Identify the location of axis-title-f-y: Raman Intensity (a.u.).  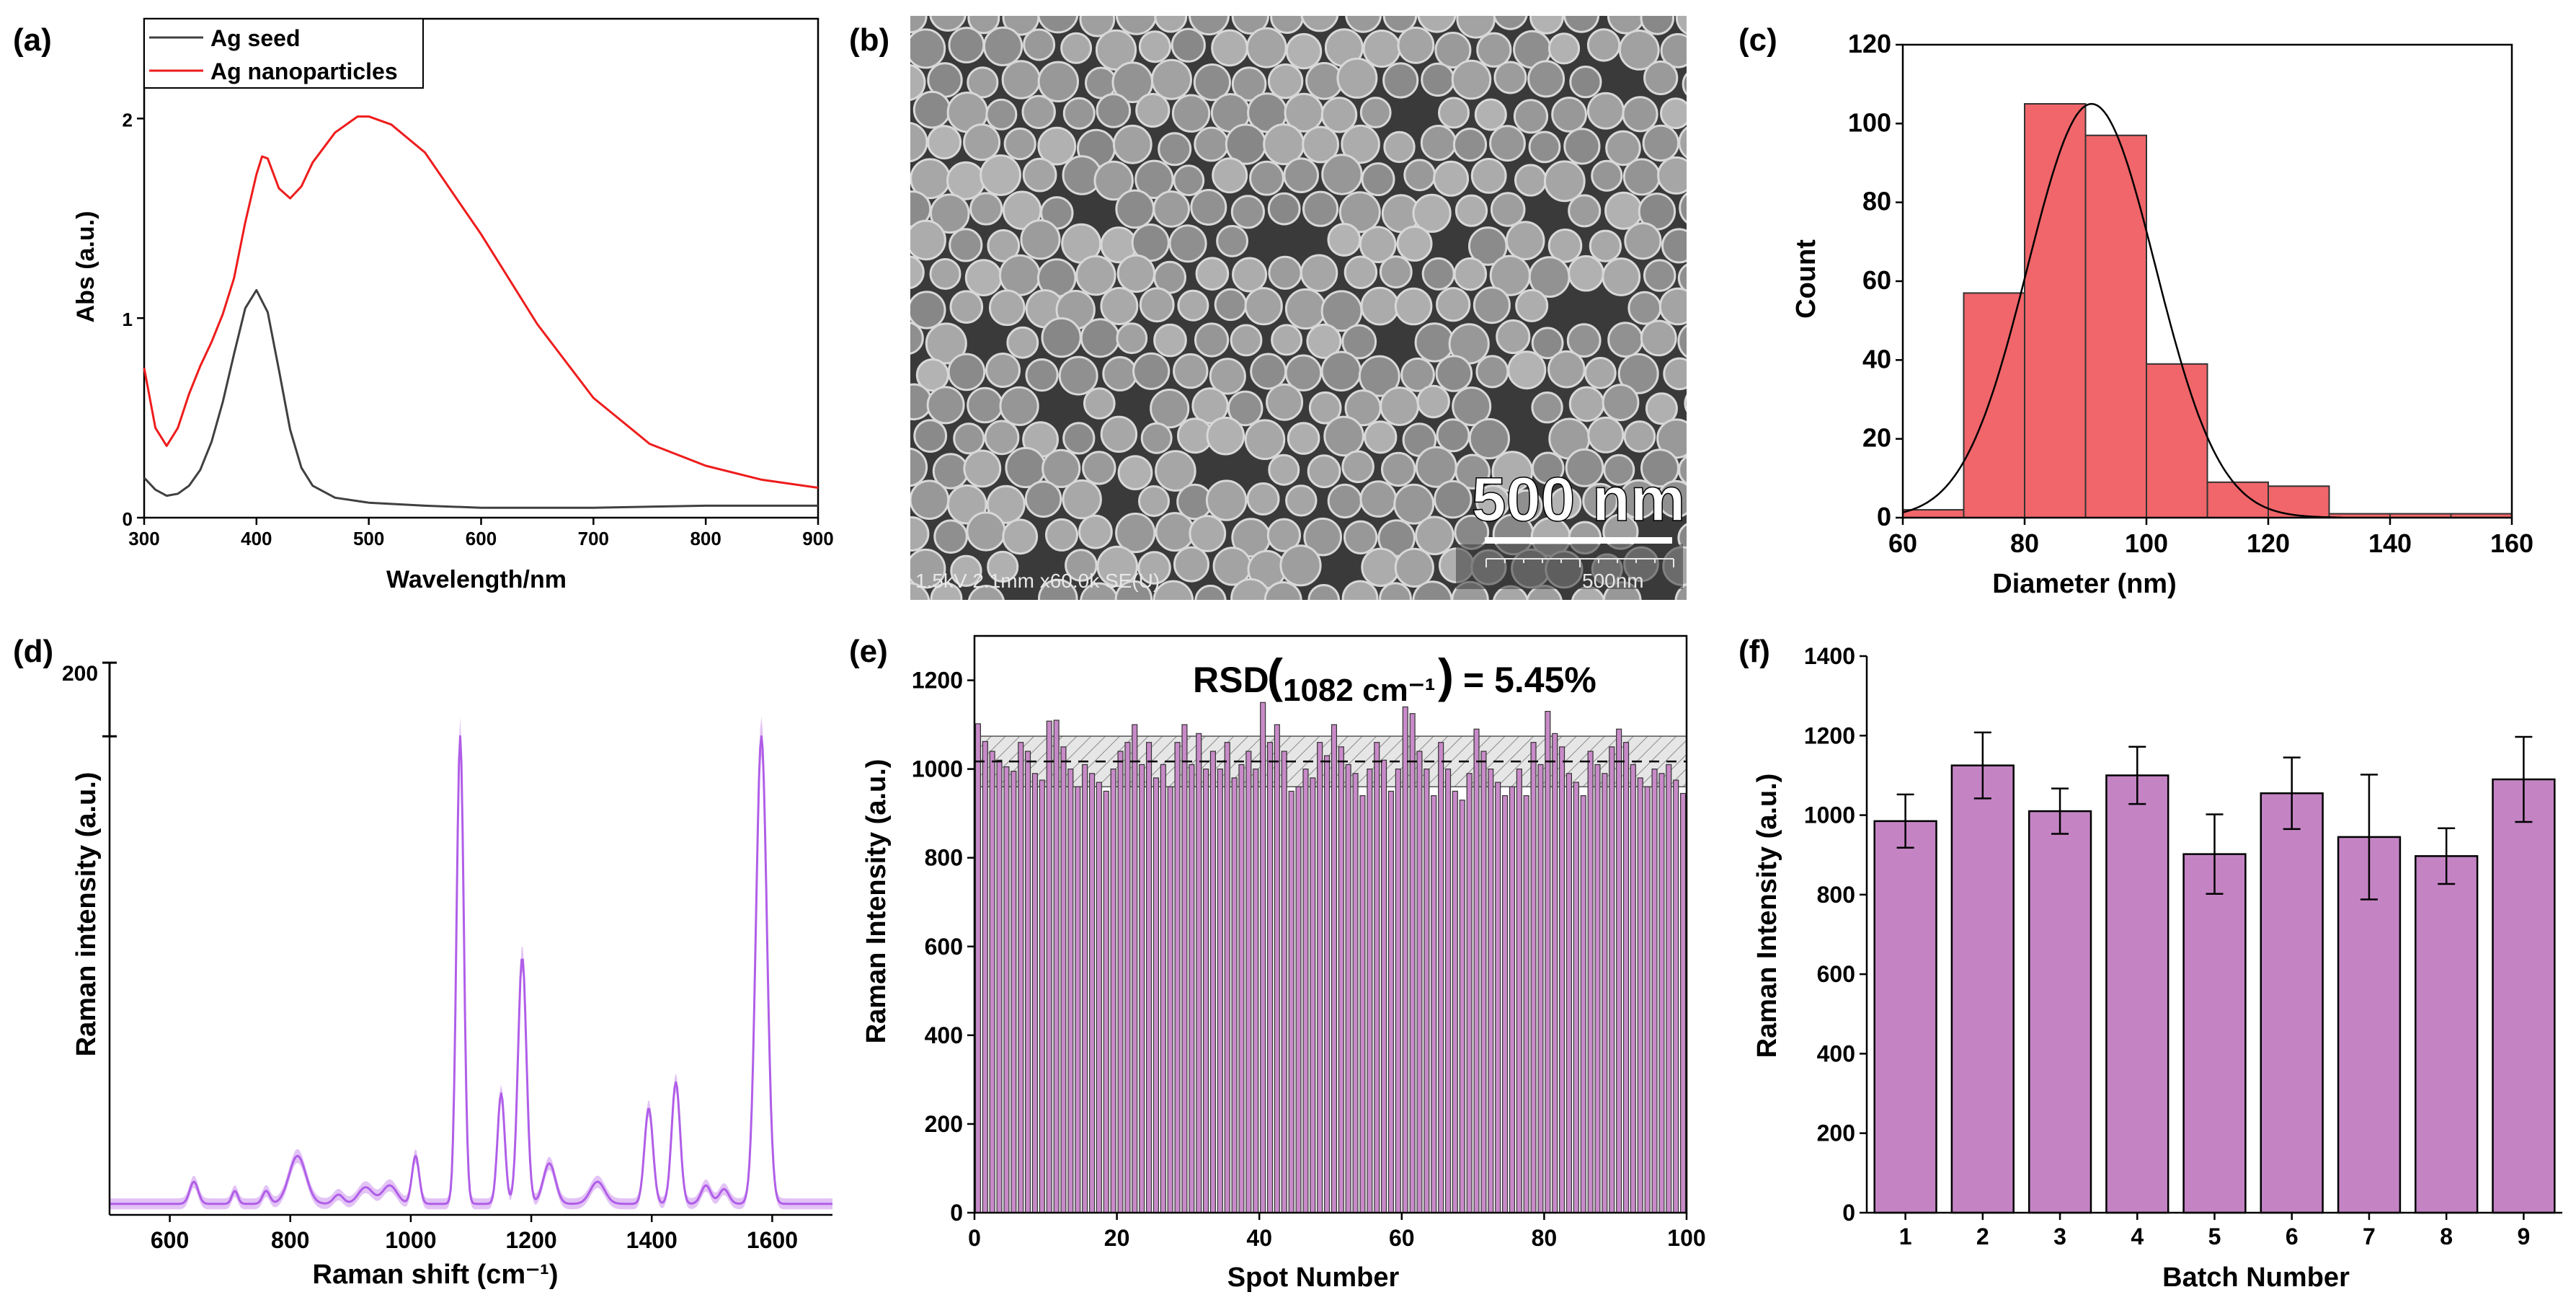
(1767, 916).